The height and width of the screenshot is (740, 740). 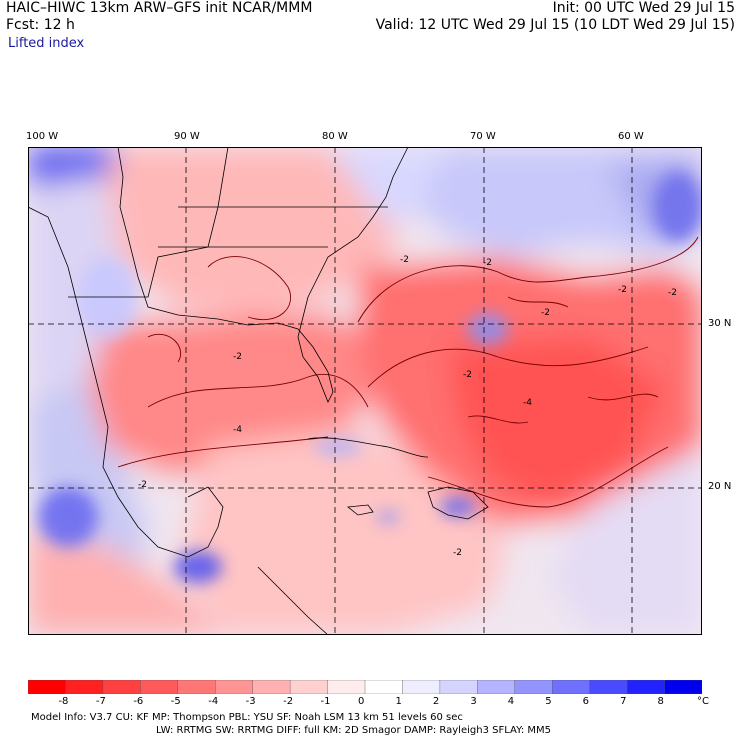 What do you see at coordinates (42, 136) in the screenshot?
I see `lon-label-100w: 100 W` at bounding box center [42, 136].